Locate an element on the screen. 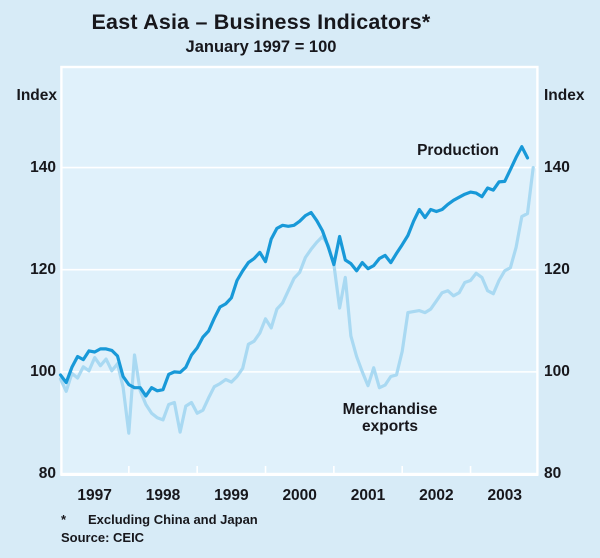  series-label-merchandise-exports: Merchandise exports is located at coordinates (390, 418).